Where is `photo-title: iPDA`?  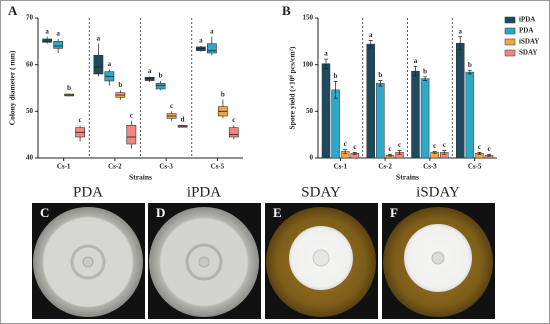 photo-title: iPDA is located at coordinates (204, 192).